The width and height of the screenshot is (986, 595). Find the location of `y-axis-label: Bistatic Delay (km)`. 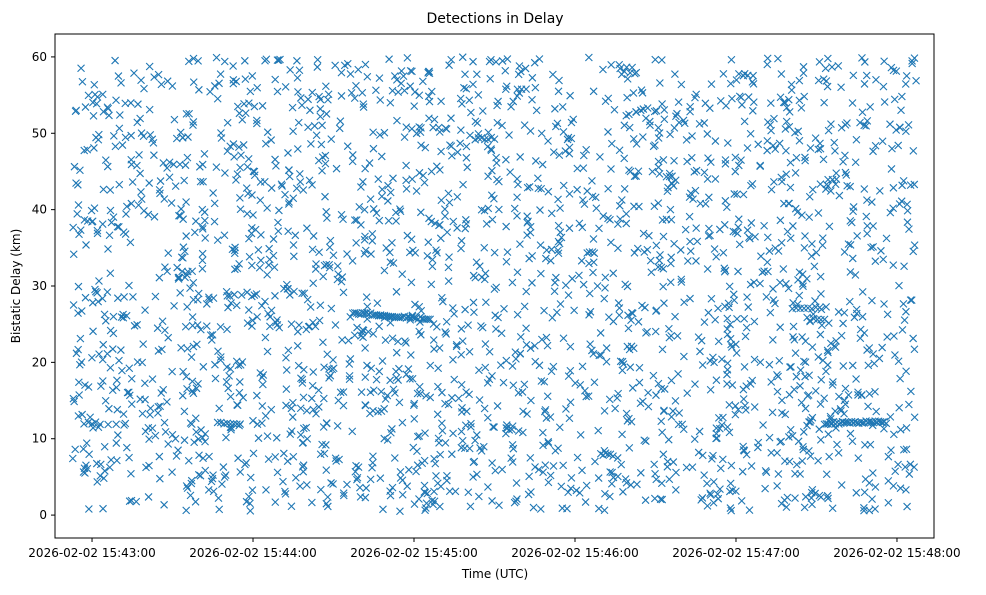

y-axis-label: Bistatic Delay (km) is located at coordinates (16, 286).